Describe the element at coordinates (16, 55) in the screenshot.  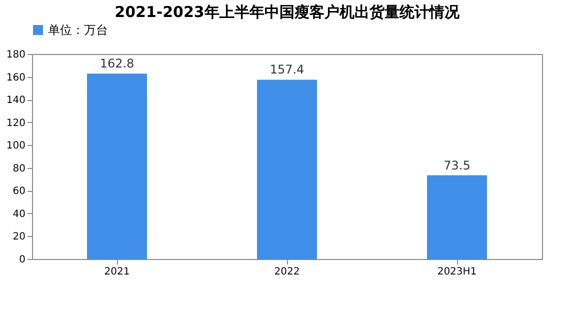
I see `y-tick-label: 180` at that location.